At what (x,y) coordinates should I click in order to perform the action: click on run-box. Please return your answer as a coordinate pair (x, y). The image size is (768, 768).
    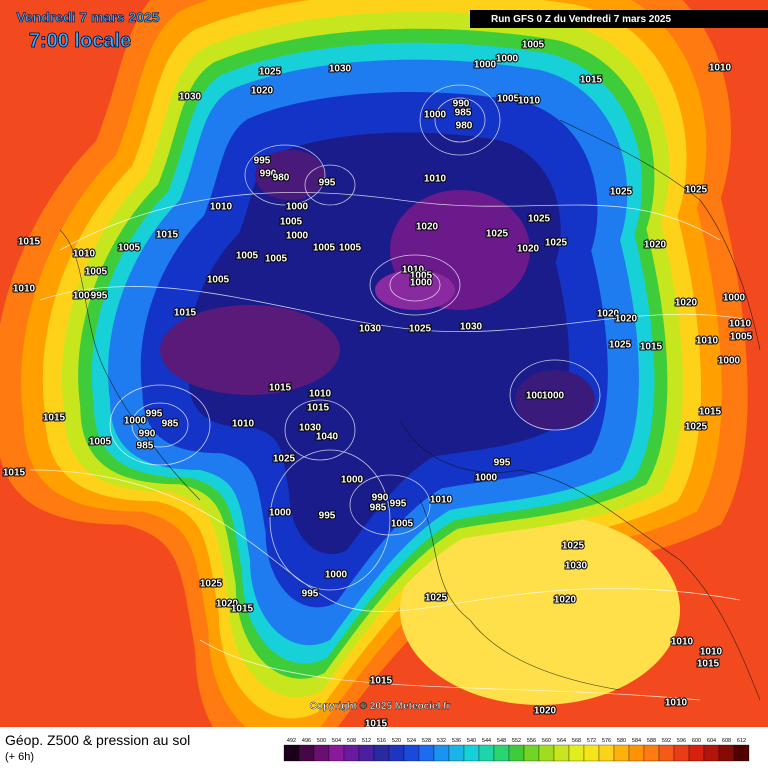
    Looking at the image, I should click on (619, 19).